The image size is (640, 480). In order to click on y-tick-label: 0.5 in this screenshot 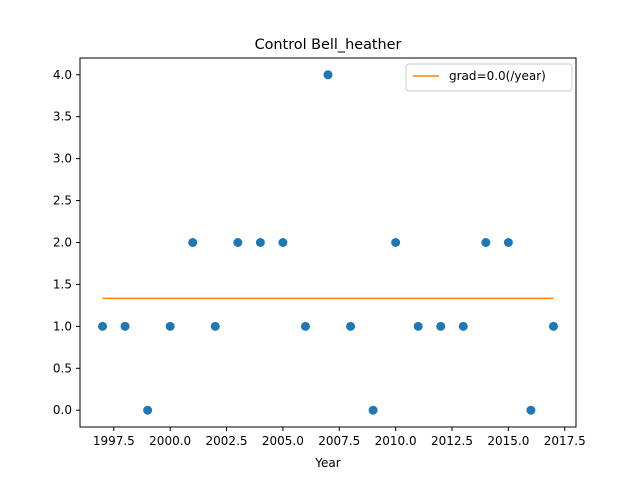, I will do `click(62, 368)`.